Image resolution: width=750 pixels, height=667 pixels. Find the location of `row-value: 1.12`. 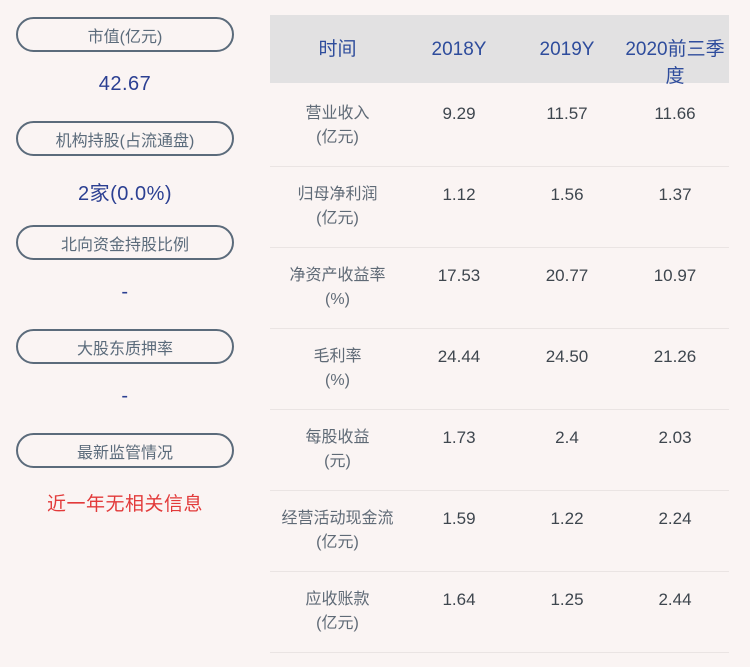

row-value: 1.12 is located at coordinates (459, 194).